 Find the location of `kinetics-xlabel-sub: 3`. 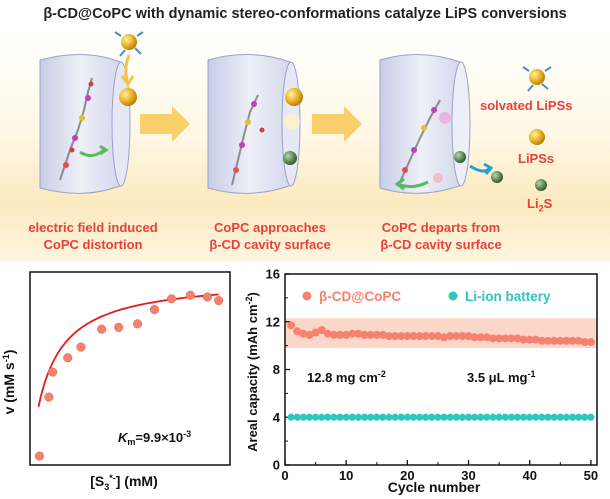

kinetics-xlabel-sub: 3 is located at coordinates (106, 487).